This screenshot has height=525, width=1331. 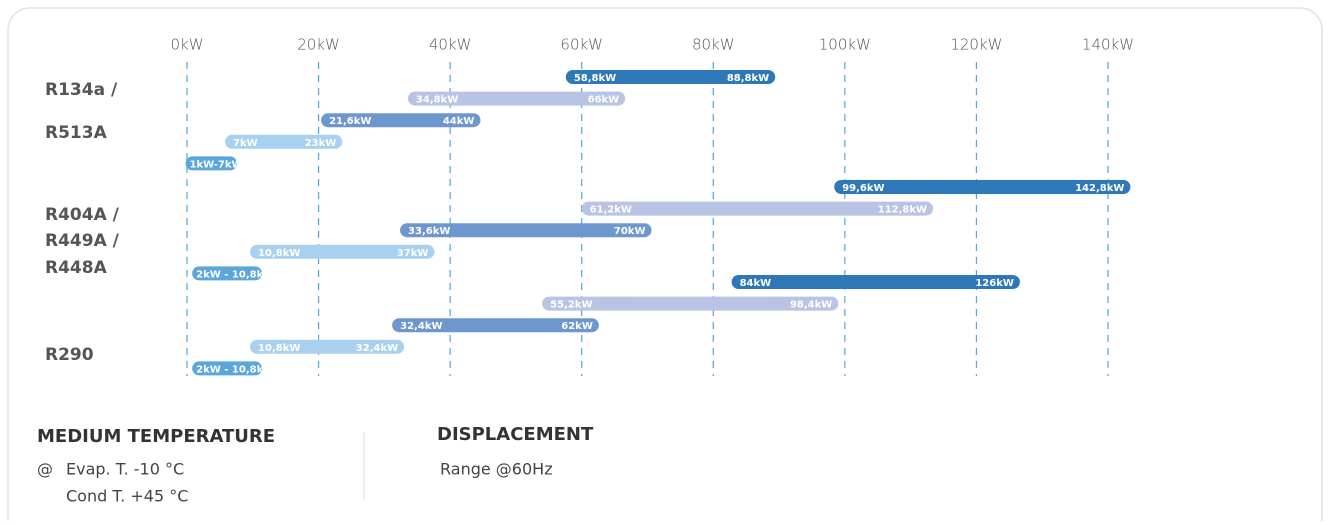 I want to click on displacement-text: Range @60Hz, so click(x=496, y=469).